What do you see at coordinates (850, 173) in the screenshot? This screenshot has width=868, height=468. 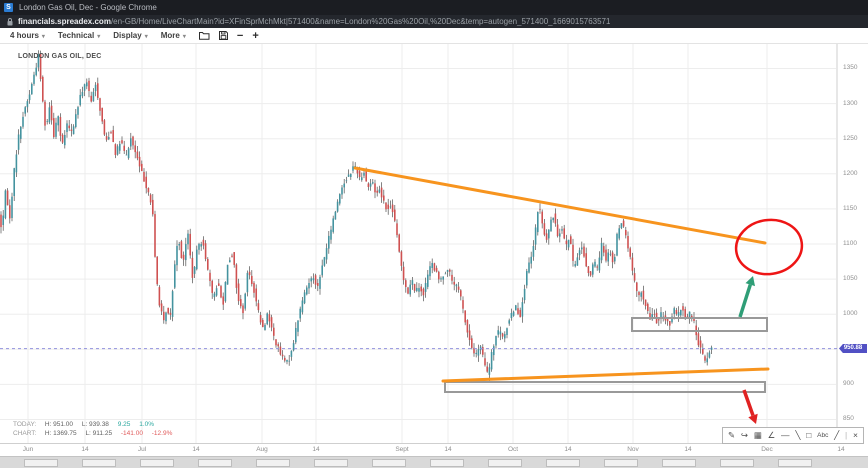 I see `price-tick-label: 1200` at bounding box center [850, 173].